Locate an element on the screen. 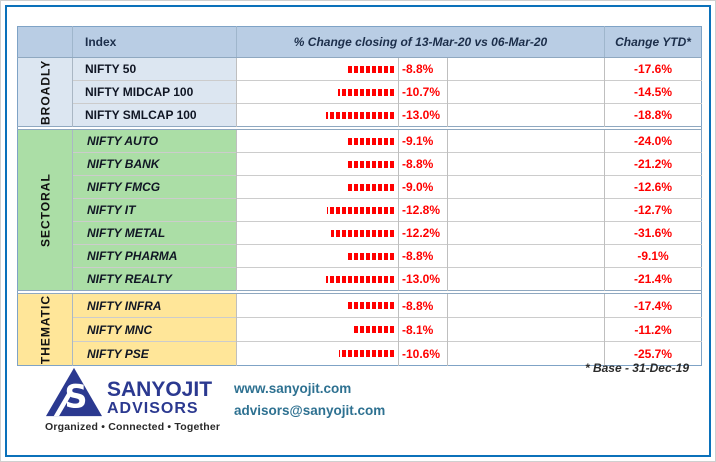 This screenshot has height=462, width=716. index-name-cell: NIFTY PSE is located at coordinates (154, 353).